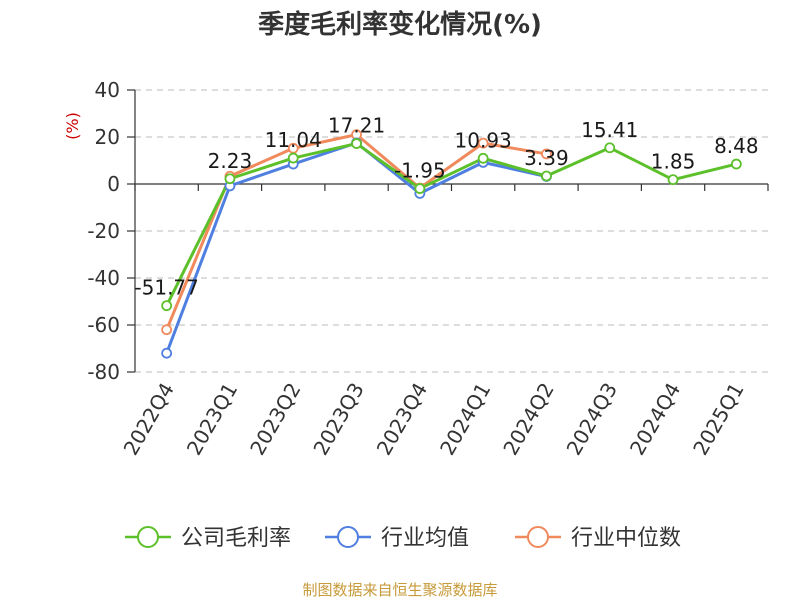 This screenshot has height=600, width=800. What do you see at coordinates (275, 419) in the screenshot?
I see `x-tick-label: 2023Q2` at bounding box center [275, 419].